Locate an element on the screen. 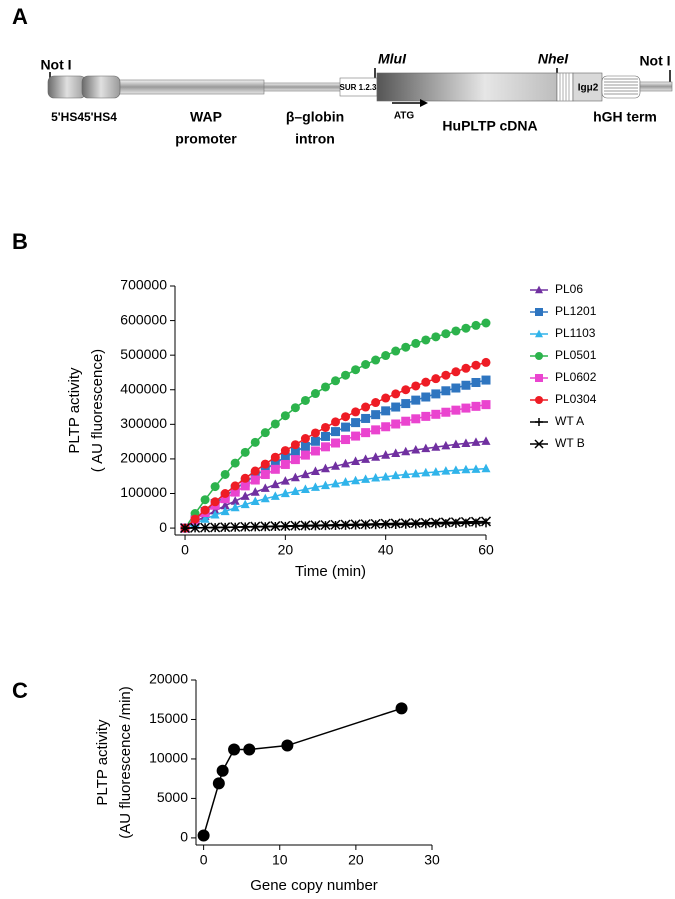 The image size is (675, 899). y-tick-label: 20000 is located at coordinates (168, 679).